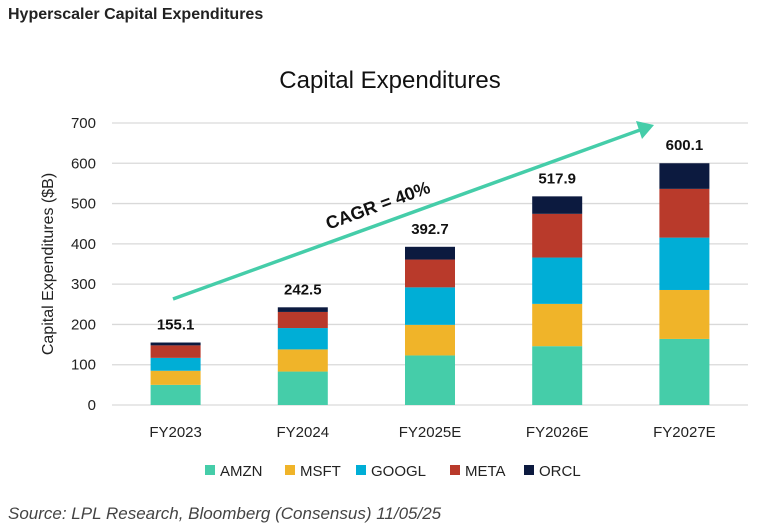 This screenshot has width=782, height=531. I want to click on chart-title: Capital Expenditures, so click(389, 80).